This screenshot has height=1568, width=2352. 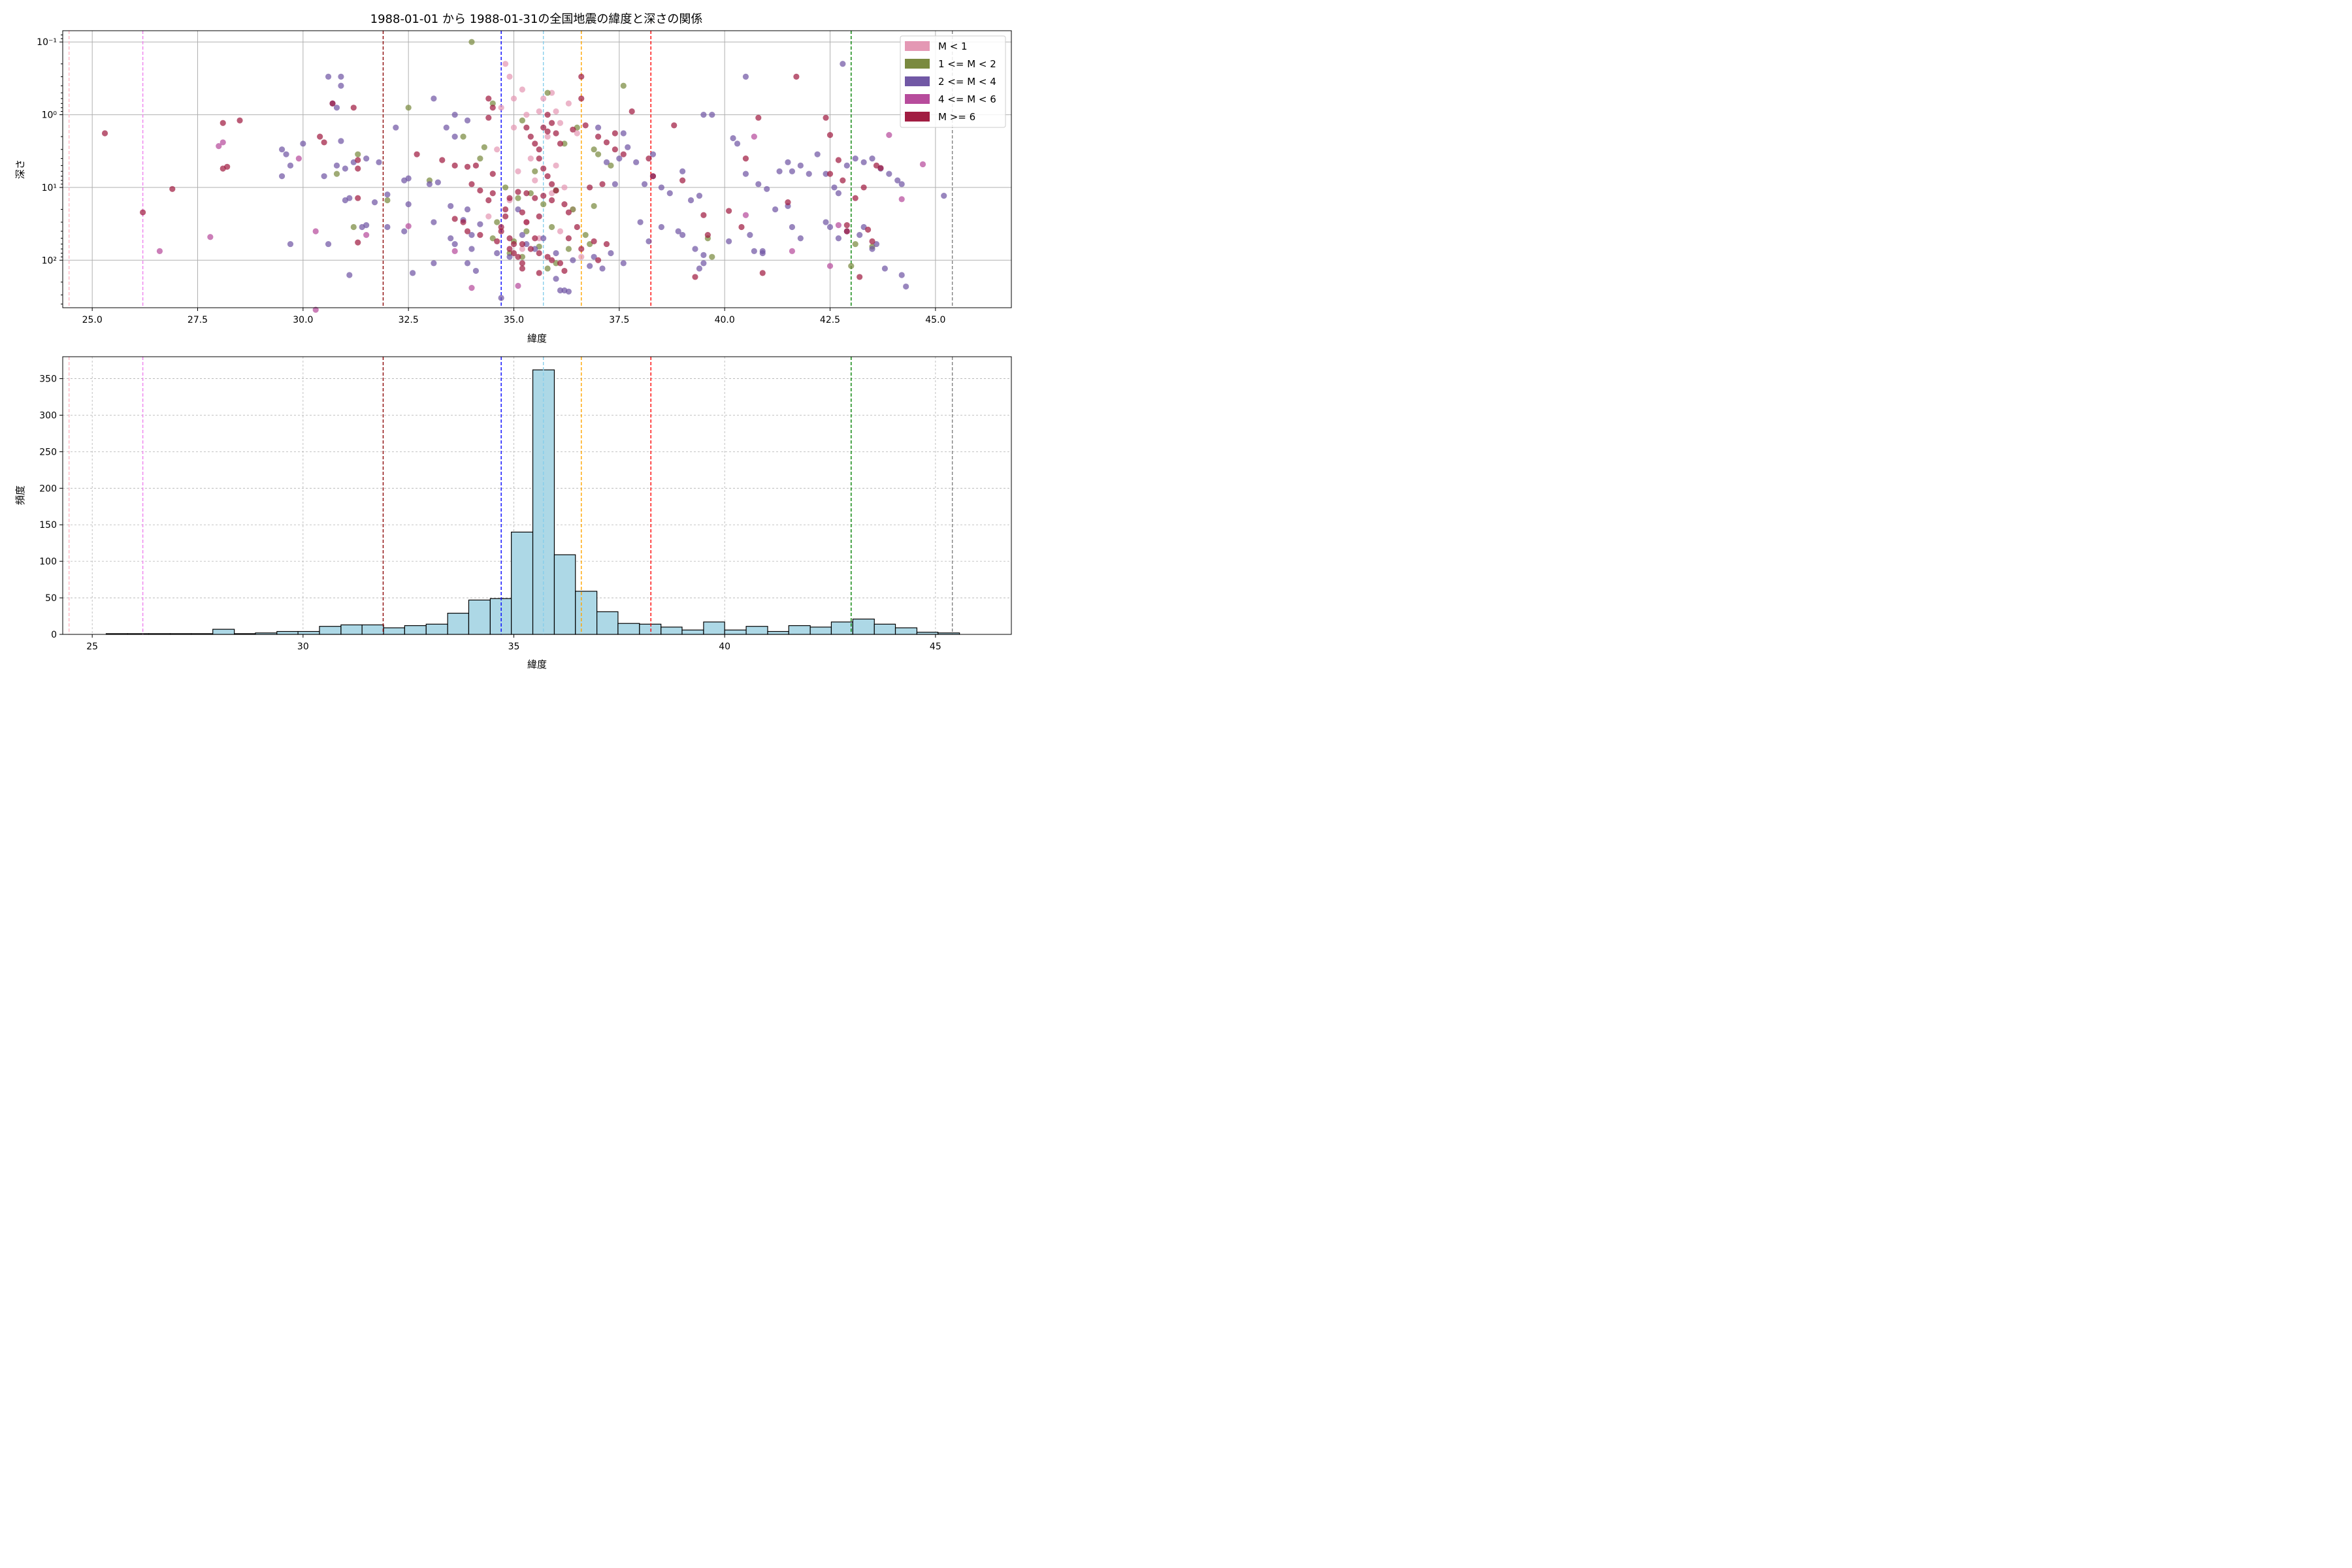 What do you see at coordinates (49, 188) in the screenshot?
I see `scatter-y-tick-label: 10¹` at bounding box center [49, 188].